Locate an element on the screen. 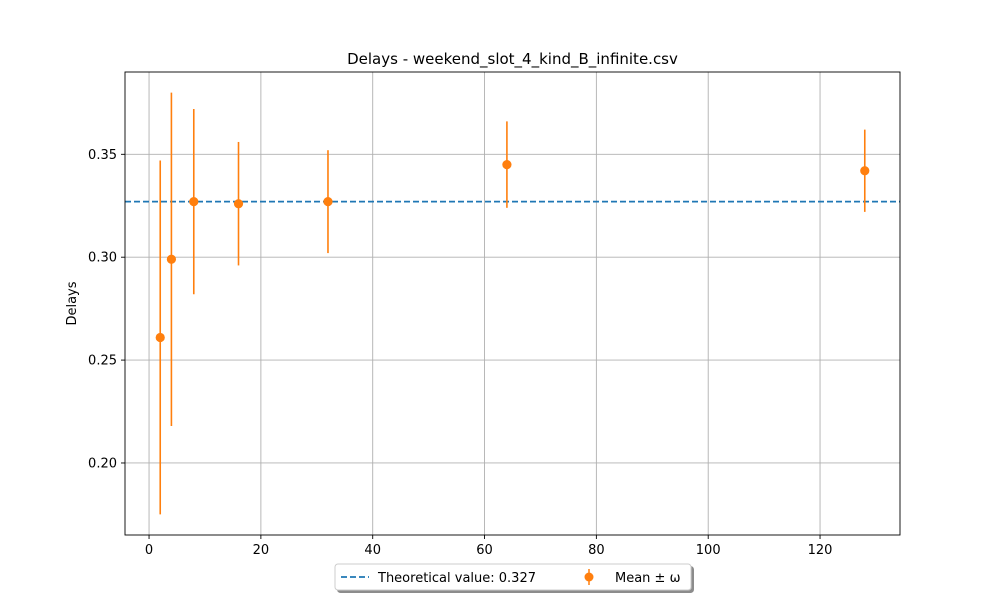 Image resolution: width=1000 pixels, height=600 pixels. x-tick-label: 120 is located at coordinates (820, 550).